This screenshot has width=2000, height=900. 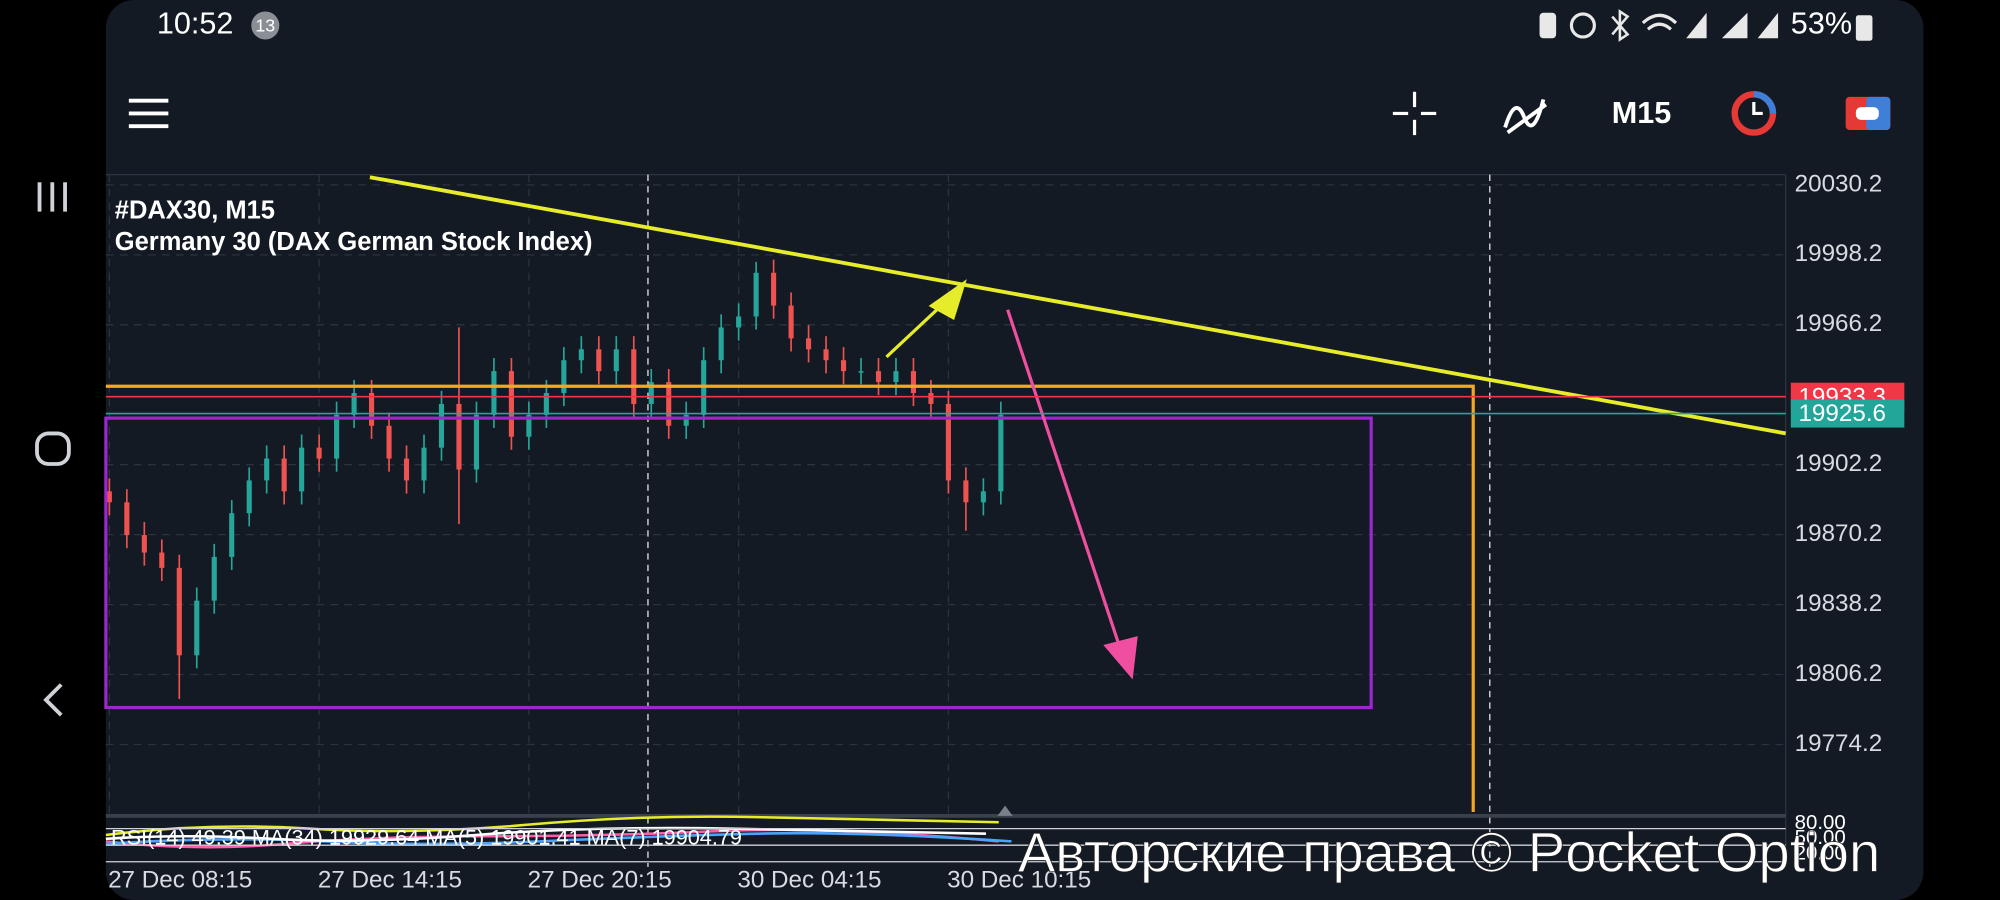 What do you see at coordinates (1019, 879) in the screenshot?
I see `x-tick-label: 30 Dec 10:15` at bounding box center [1019, 879].